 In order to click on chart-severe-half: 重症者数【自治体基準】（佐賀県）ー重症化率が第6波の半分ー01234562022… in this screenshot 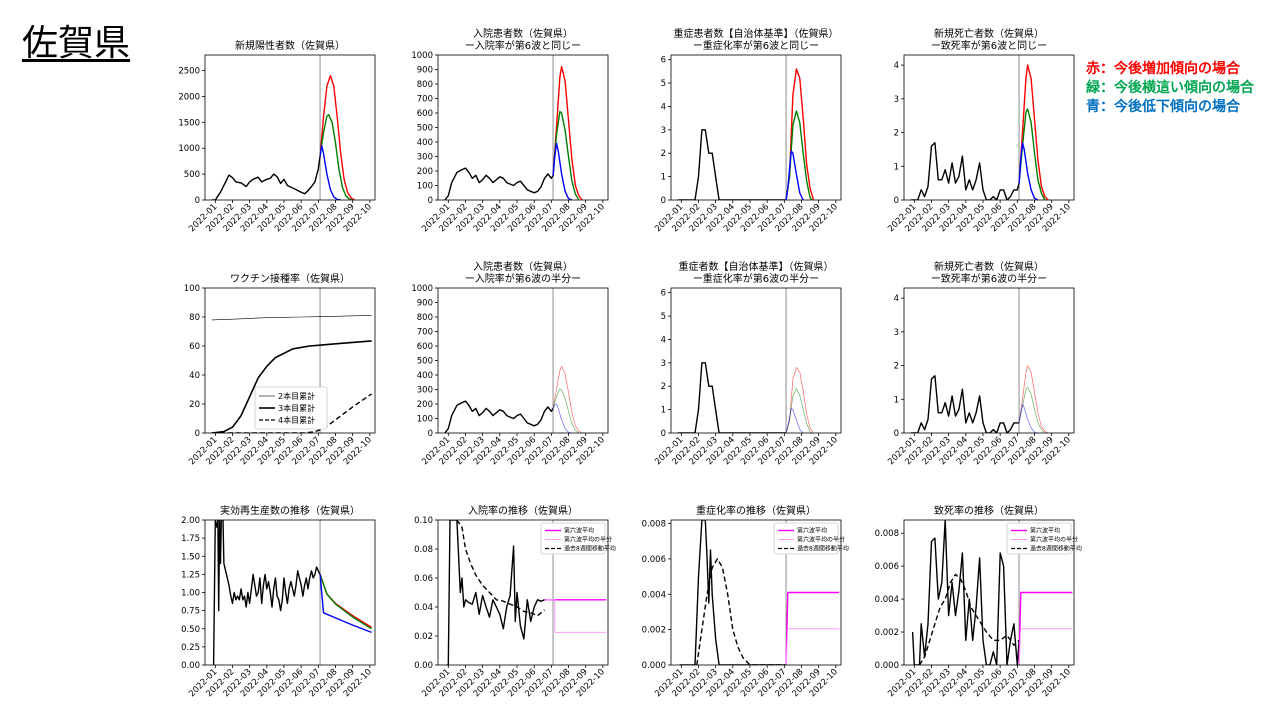, I will do `click(747, 363)`.